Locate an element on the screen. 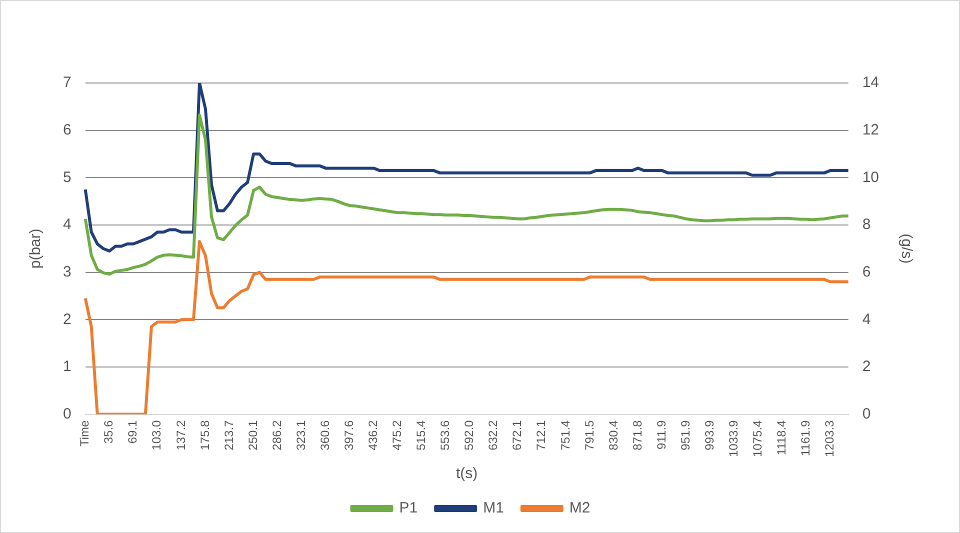  x-tick-label: 830.4 is located at coordinates (613, 435).